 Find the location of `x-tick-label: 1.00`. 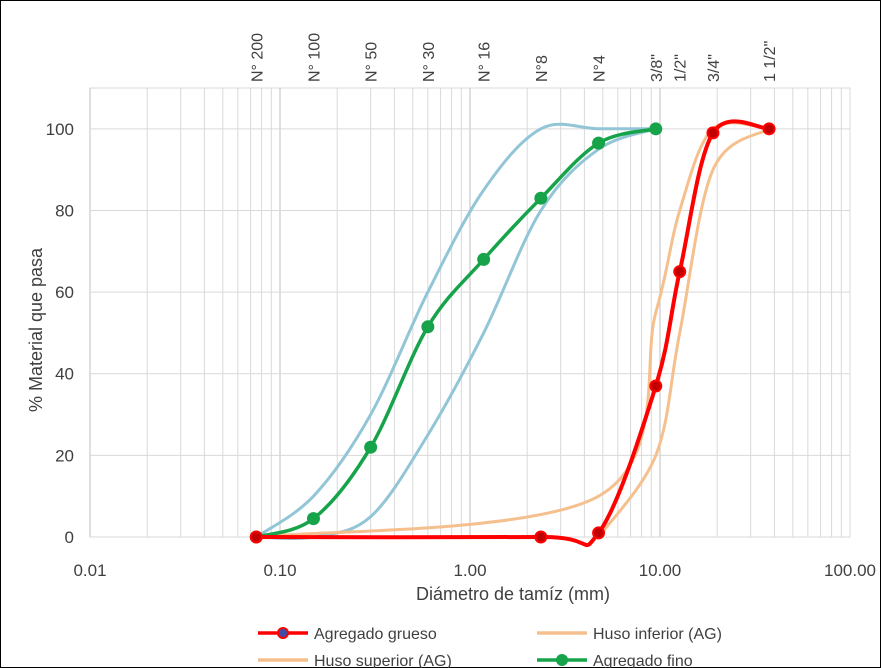

x-tick-label: 1.00 is located at coordinates (469, 570).